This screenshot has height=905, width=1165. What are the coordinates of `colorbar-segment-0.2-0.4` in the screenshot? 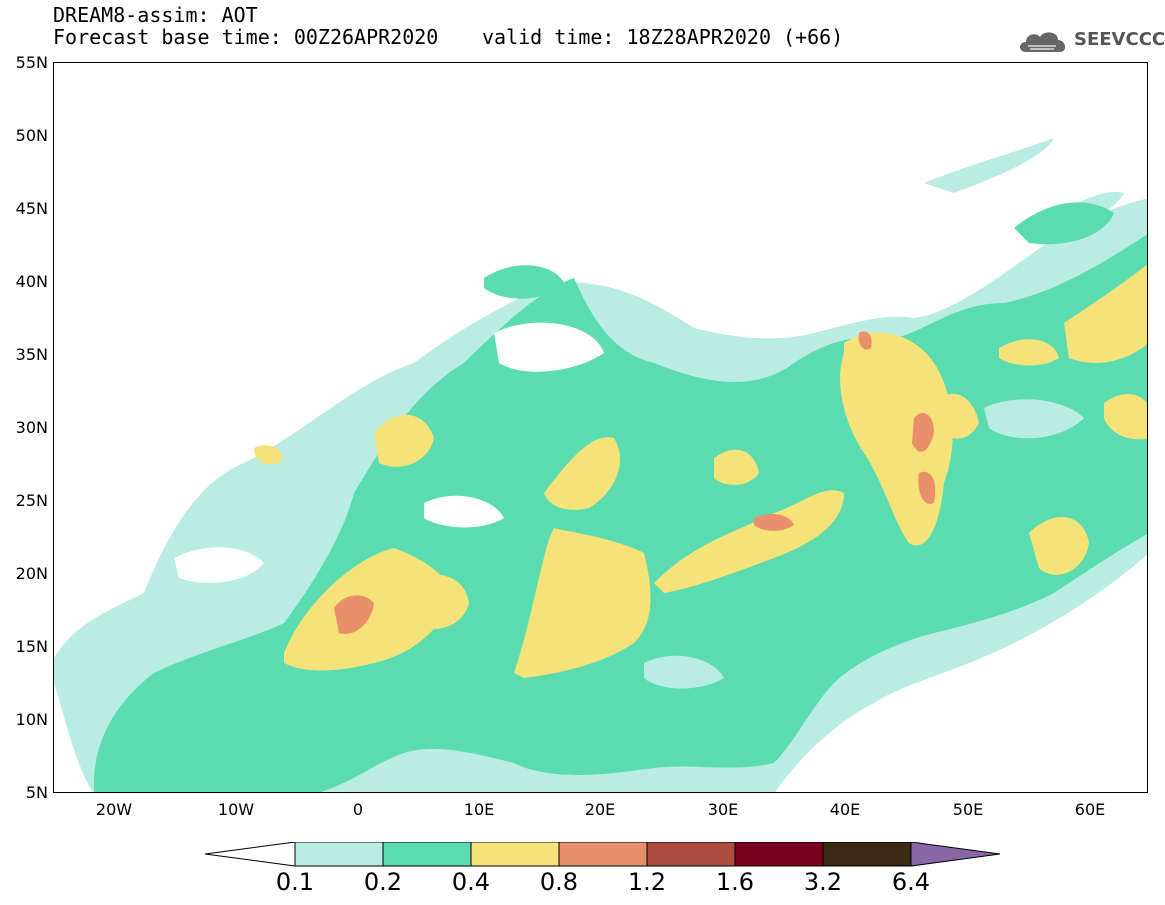 It's located at (427, 854).